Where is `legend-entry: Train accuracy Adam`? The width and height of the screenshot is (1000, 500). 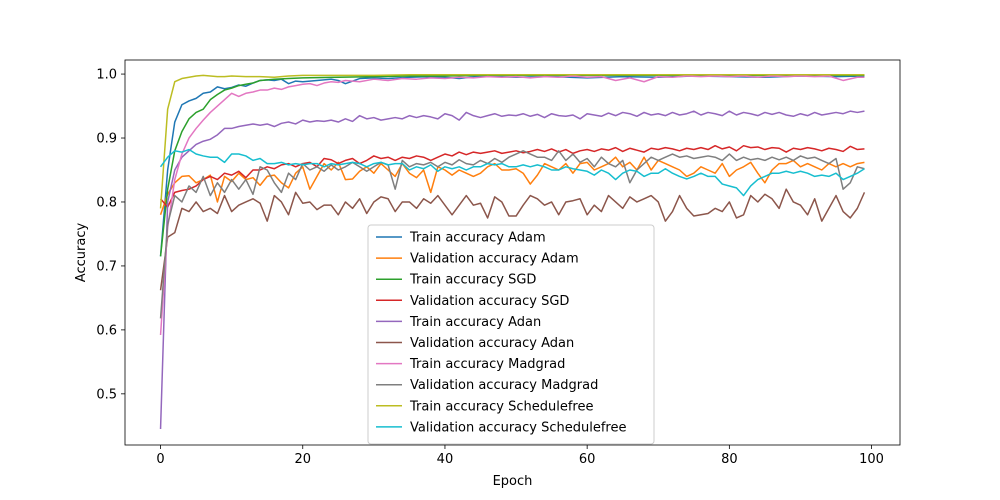
legend-entry: Train accuracy Adam is located at coordinates (477, 238).